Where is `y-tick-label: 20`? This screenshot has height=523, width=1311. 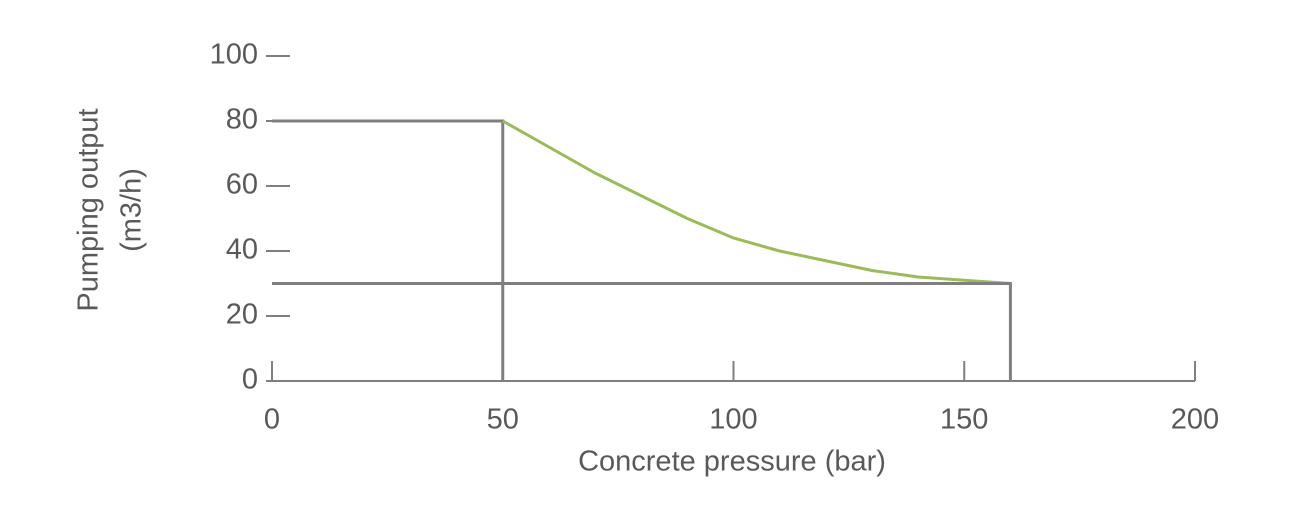
y-tick-label: 20 is located at coordinates (242, 315).